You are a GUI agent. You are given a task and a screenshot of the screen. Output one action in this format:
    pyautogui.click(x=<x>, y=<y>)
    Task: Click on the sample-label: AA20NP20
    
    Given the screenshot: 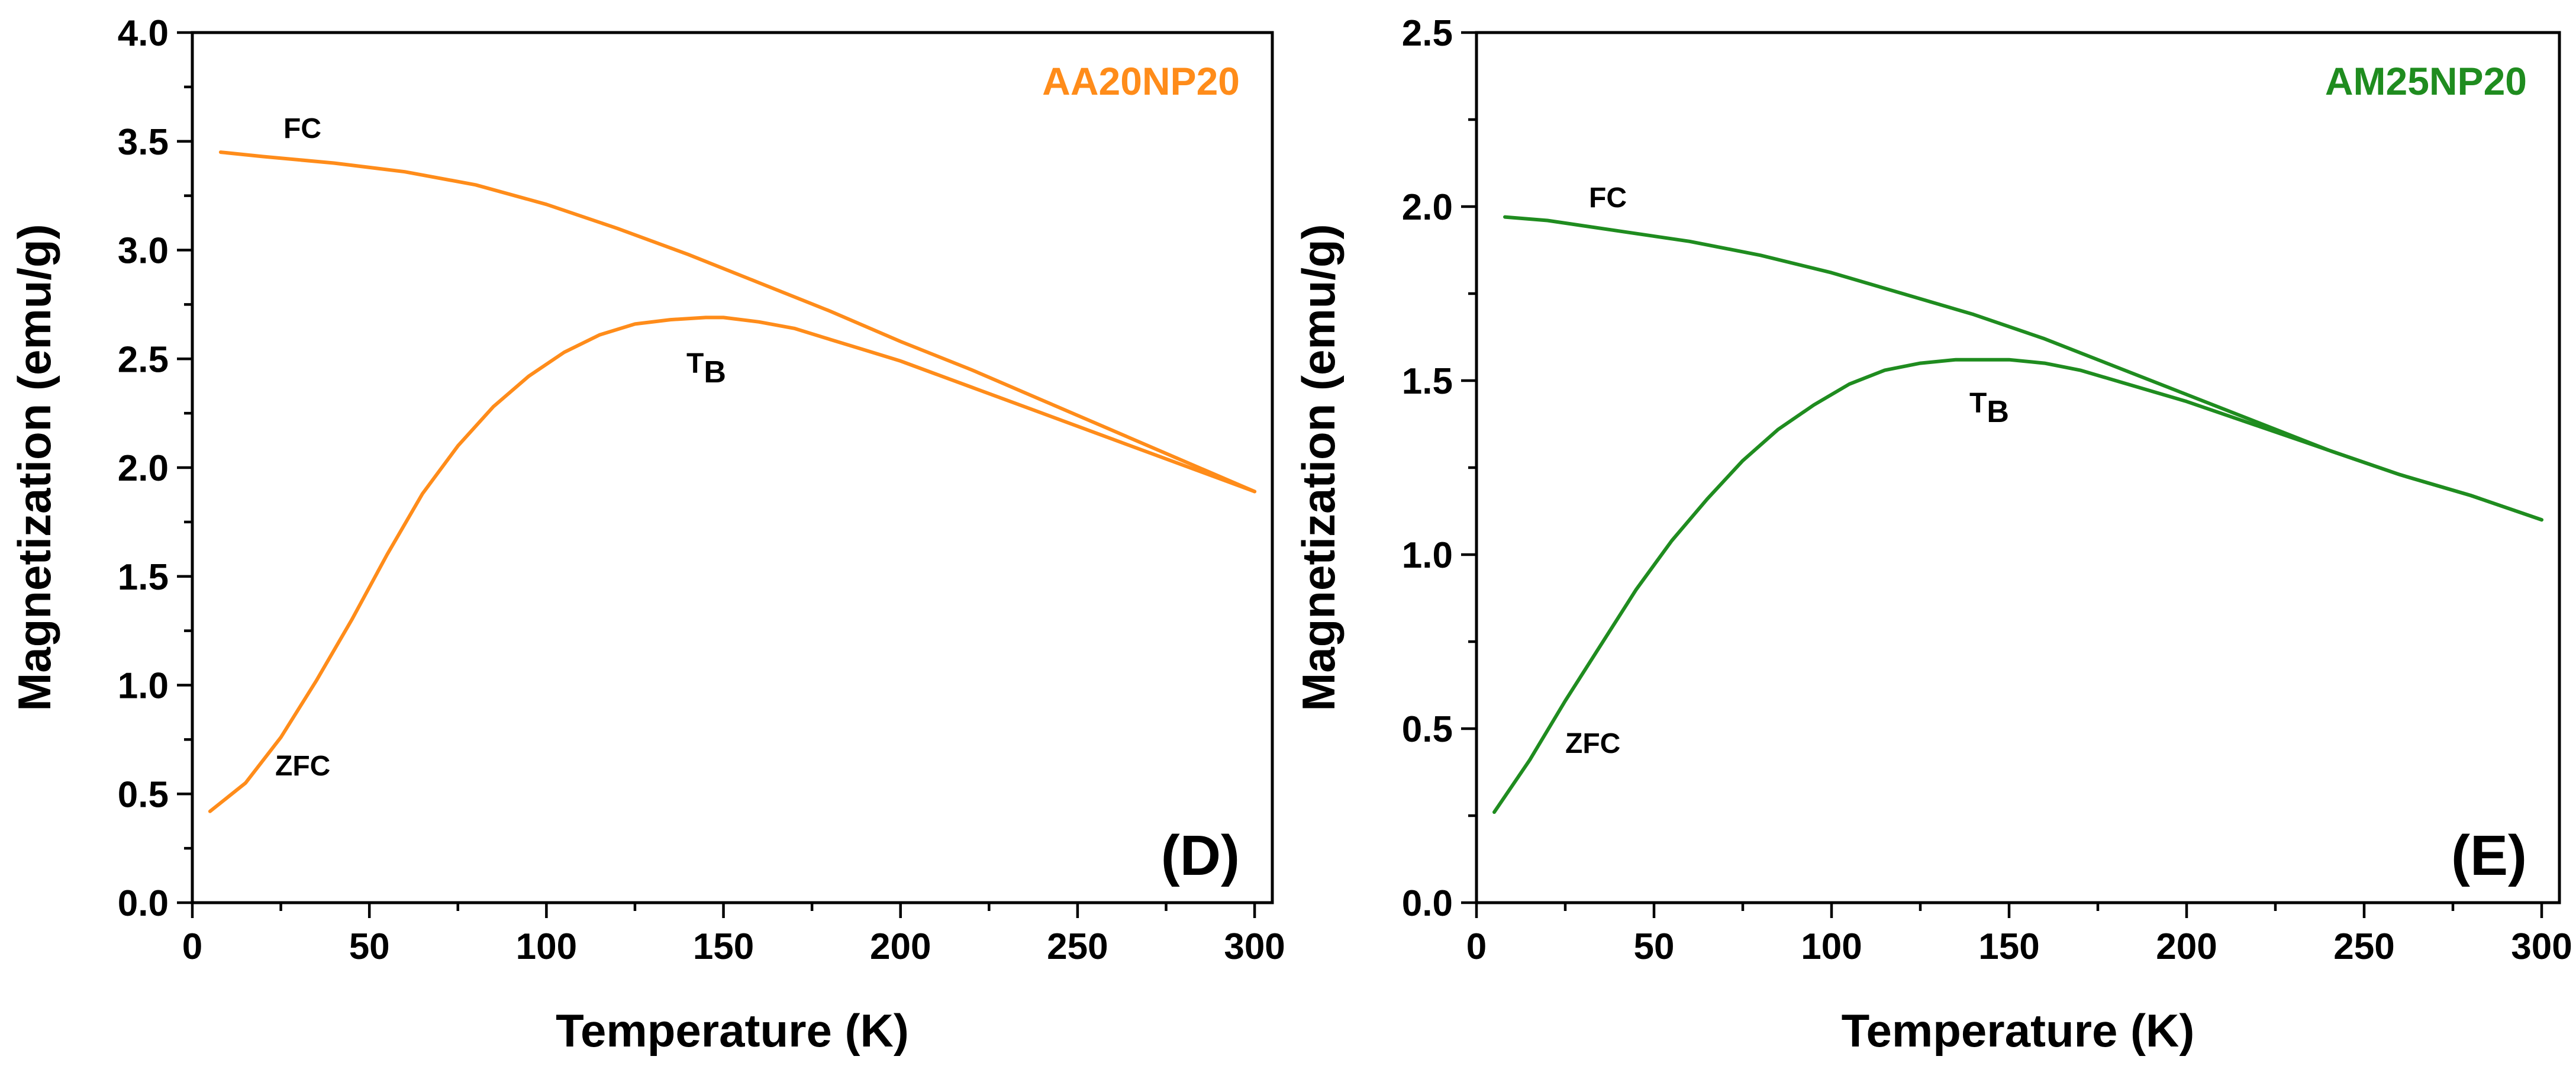 What is the action you would take?
    pyautogui.click(x=1141, y=81)
    